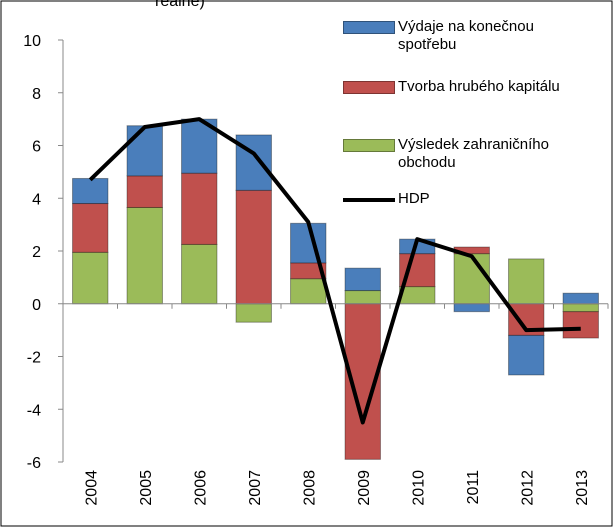 This screenshot has height=527, width=613. Describe the element at coordinates (34, 410) in the screenshot. I see `y-tick-label: -4` at that location.